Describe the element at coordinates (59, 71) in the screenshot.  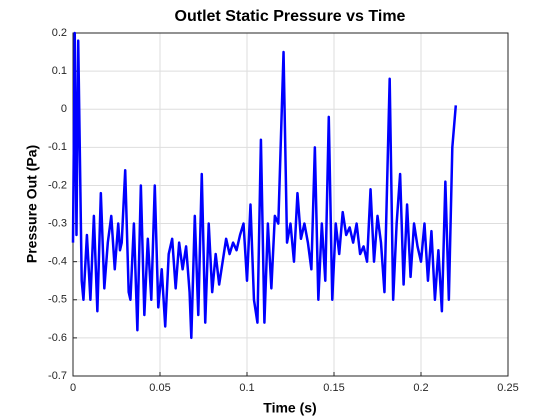
I see `y-tick-label: 0.1` at that location.